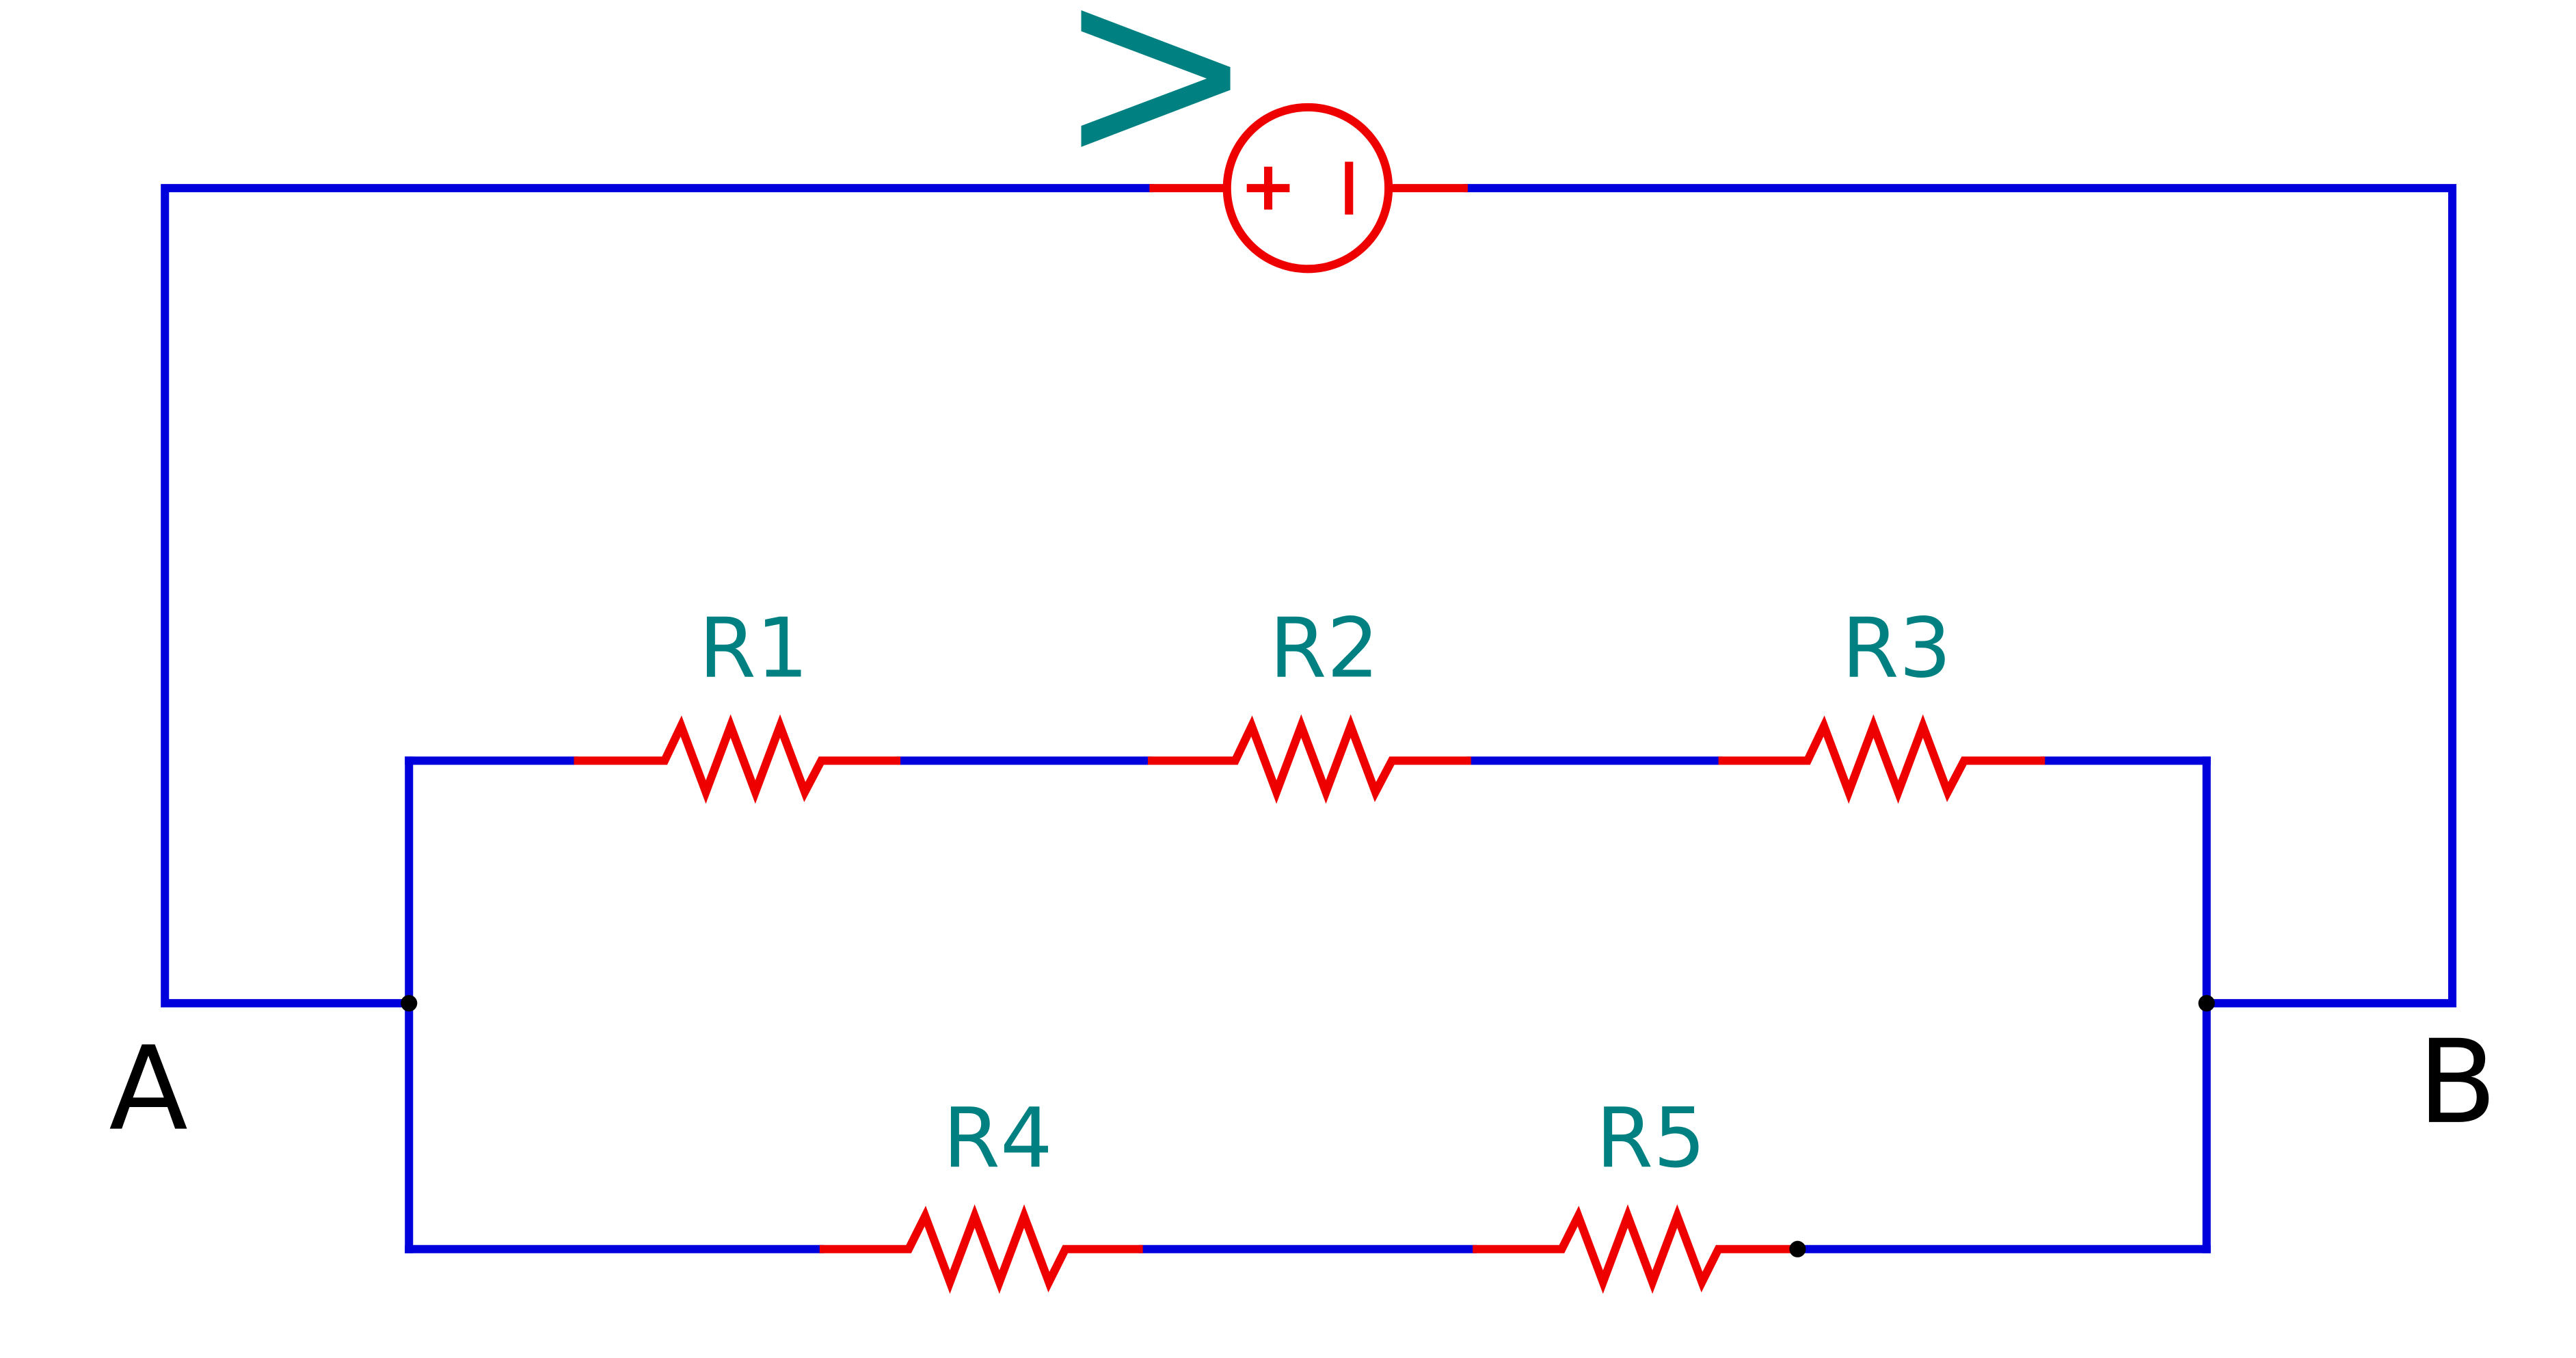  What do you see at coordinates (2206, 1003) in the screenshot?
I see `junction-dot-b` at bounding box center [2206, 1003].